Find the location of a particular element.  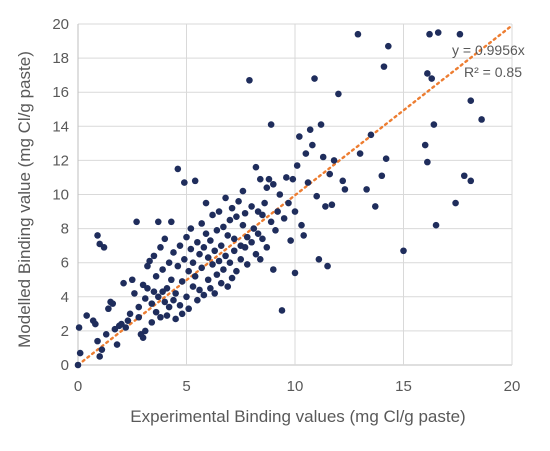

trendline-r2: R² = 0.85 is located at coordinates (493, 72).